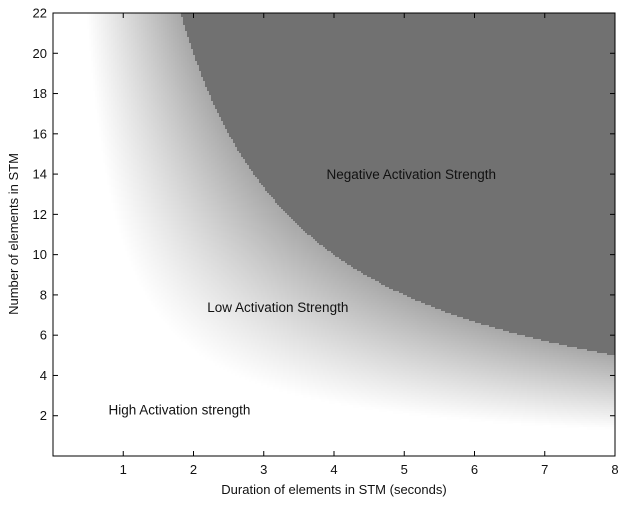  I want to click on y-tick-label: 16, so click(40, 133).